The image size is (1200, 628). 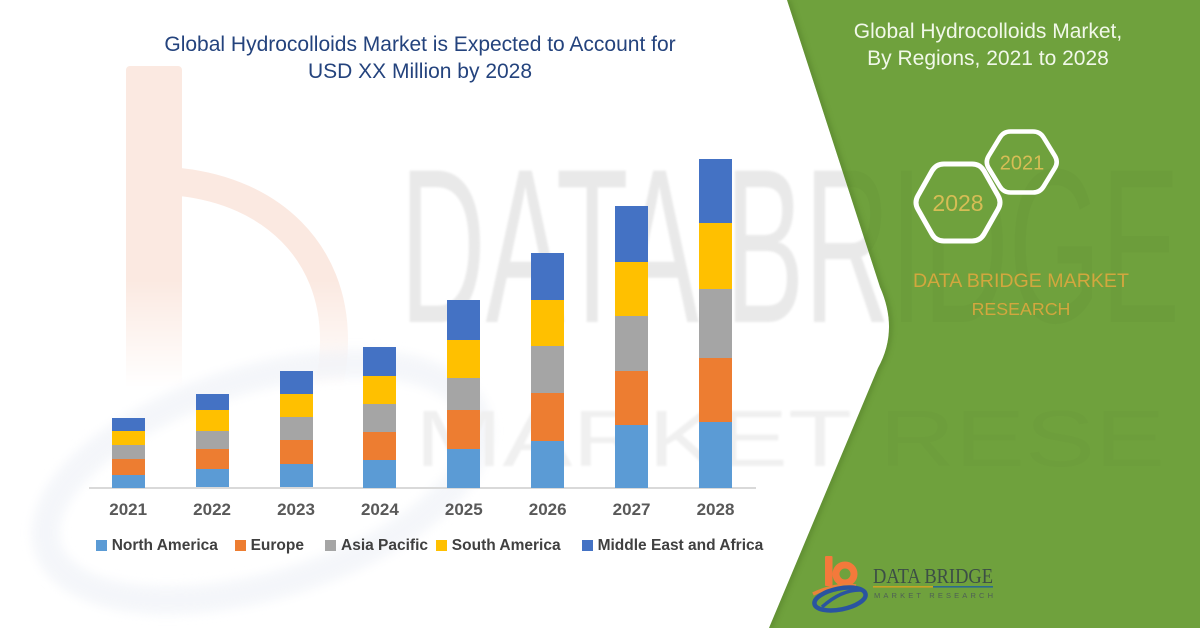 What do you see at coordinates (1022, 164) in the screenshot?
I see `svg-text: 2021` at bounding box center [1022, 164].